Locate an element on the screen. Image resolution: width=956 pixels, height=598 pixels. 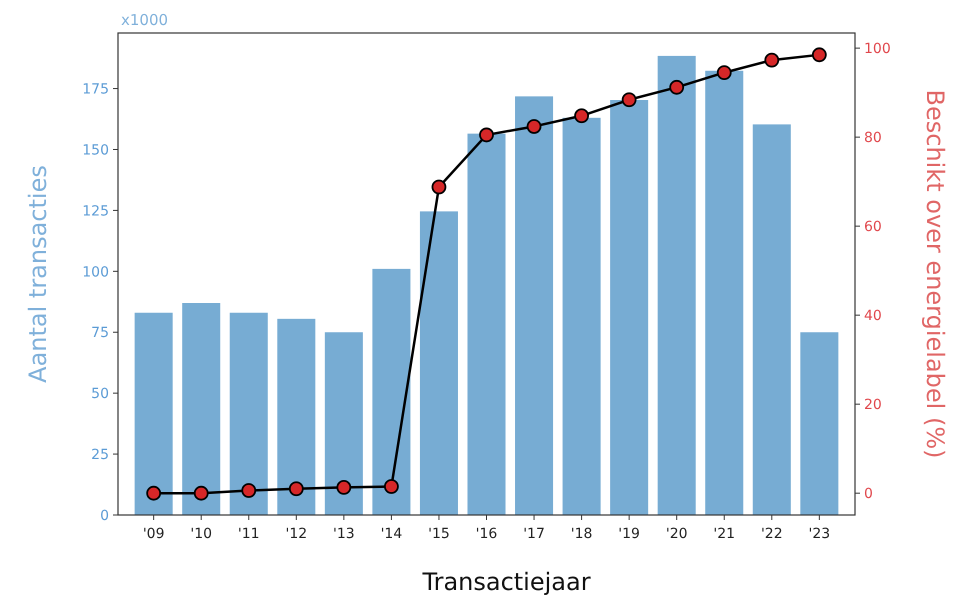
y-tick-label: 125 is located at coordinates (95, 211).